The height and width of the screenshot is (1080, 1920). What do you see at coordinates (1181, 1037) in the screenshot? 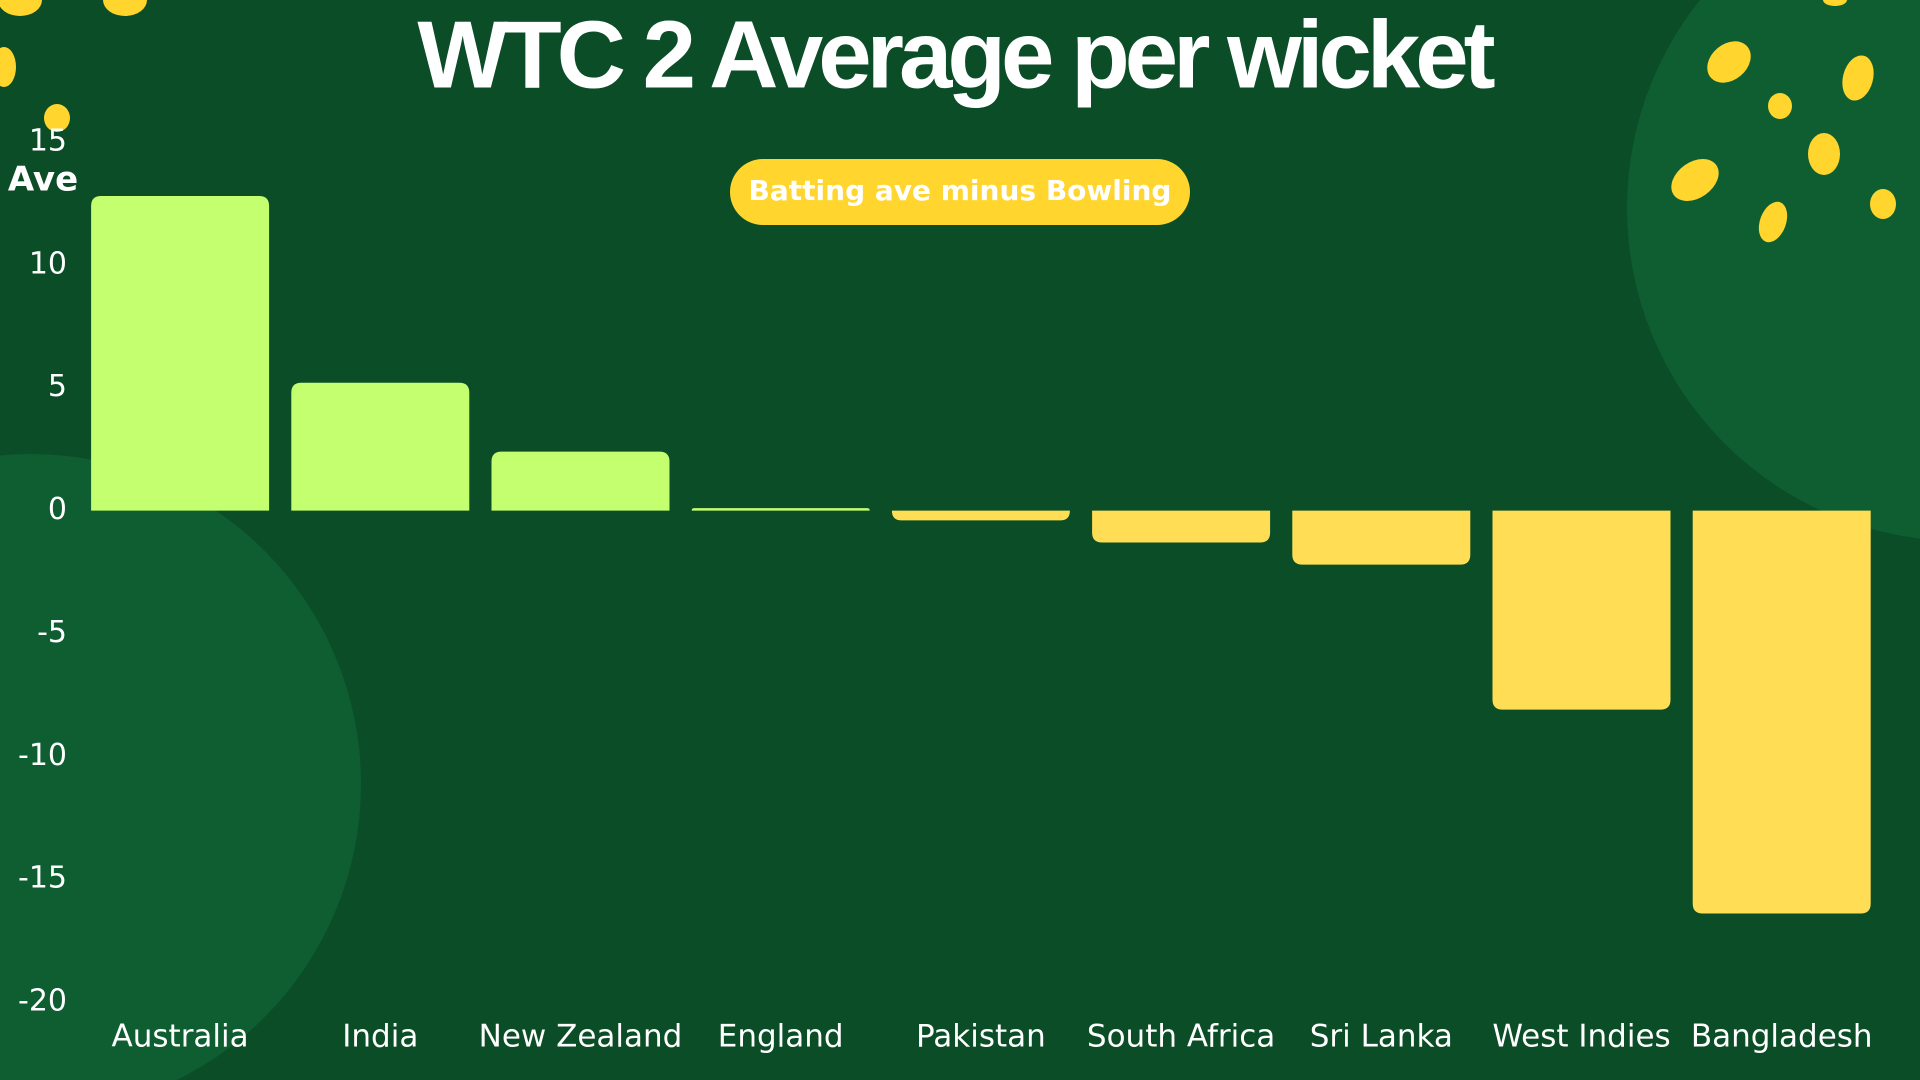
I see `x-tick-label: South Africa` at bounding box center [1181, 1037].